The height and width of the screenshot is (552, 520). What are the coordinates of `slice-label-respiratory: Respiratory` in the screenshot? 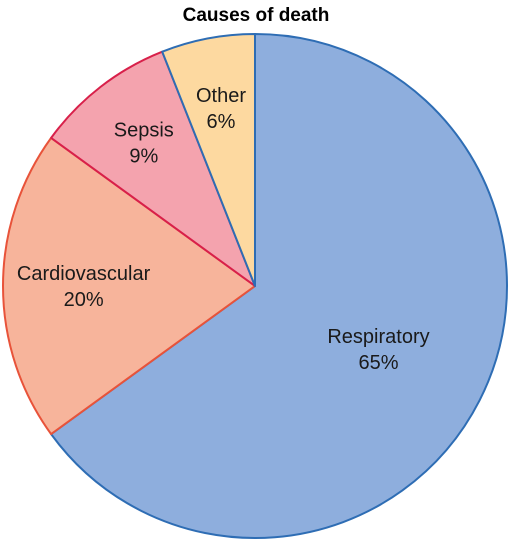 It's located at (378, 337).